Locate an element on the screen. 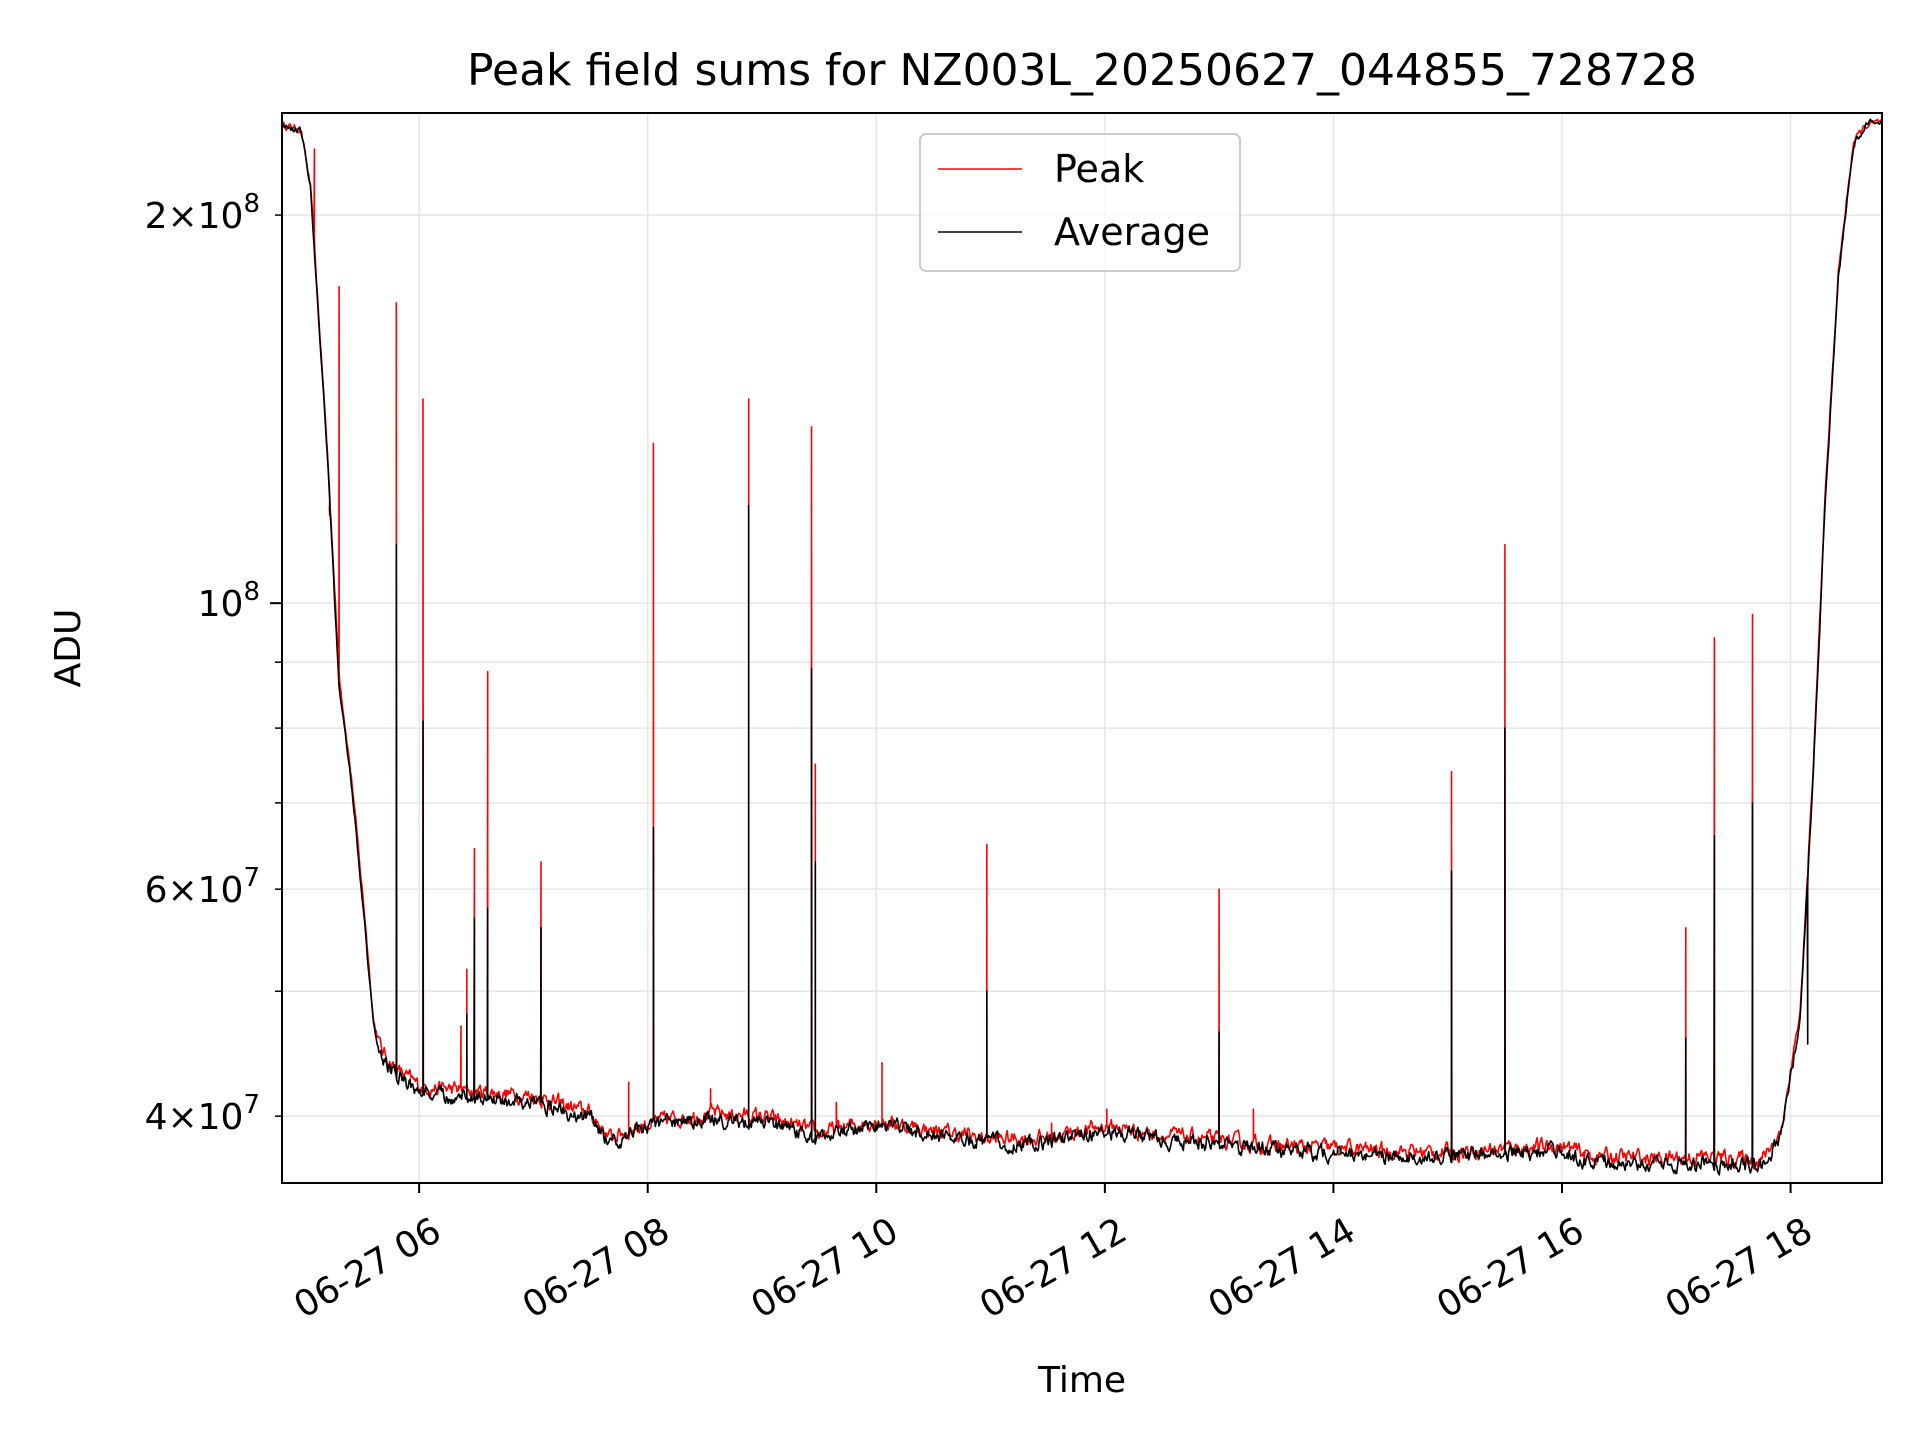  y-tick-label: 108 is located at coordinates (229, 601).